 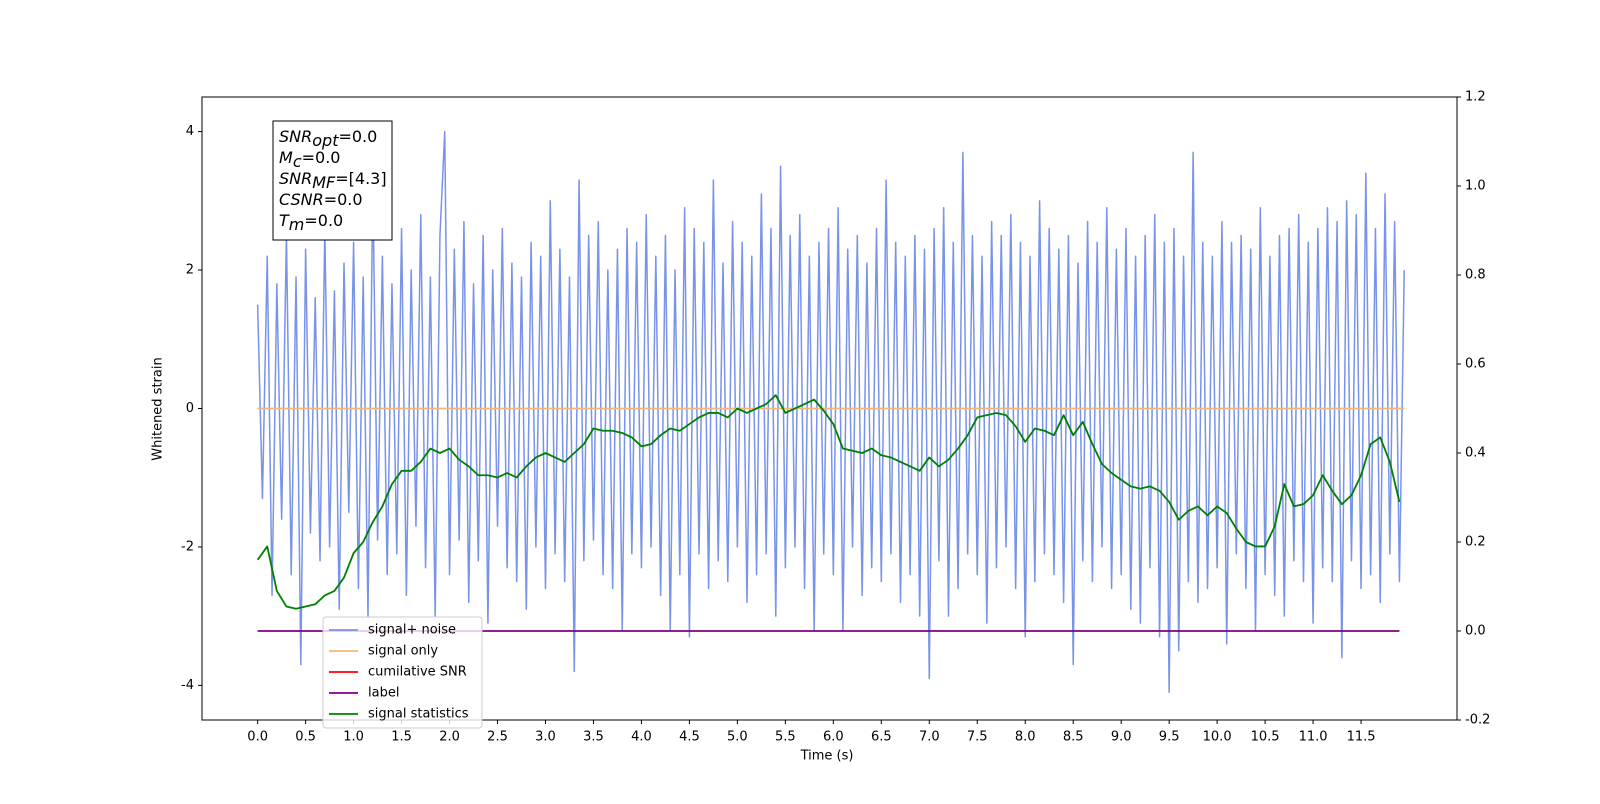 I want to click on x-tick-label: 8.0, so click(x=1025, y=737).